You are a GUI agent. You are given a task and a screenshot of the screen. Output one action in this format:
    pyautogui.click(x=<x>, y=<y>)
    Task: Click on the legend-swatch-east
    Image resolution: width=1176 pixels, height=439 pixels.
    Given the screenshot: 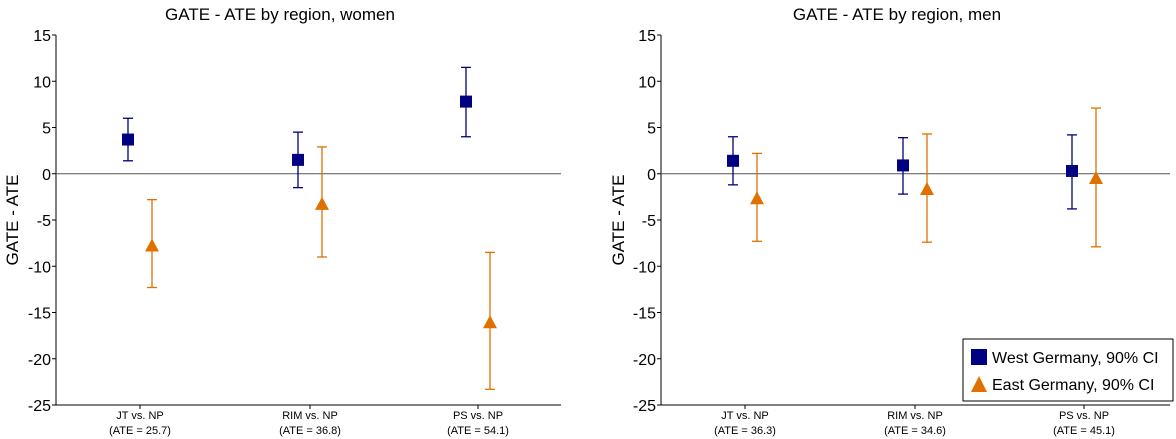 What is the action you would take?
    pyautogui.click(x=979, y=384)
    